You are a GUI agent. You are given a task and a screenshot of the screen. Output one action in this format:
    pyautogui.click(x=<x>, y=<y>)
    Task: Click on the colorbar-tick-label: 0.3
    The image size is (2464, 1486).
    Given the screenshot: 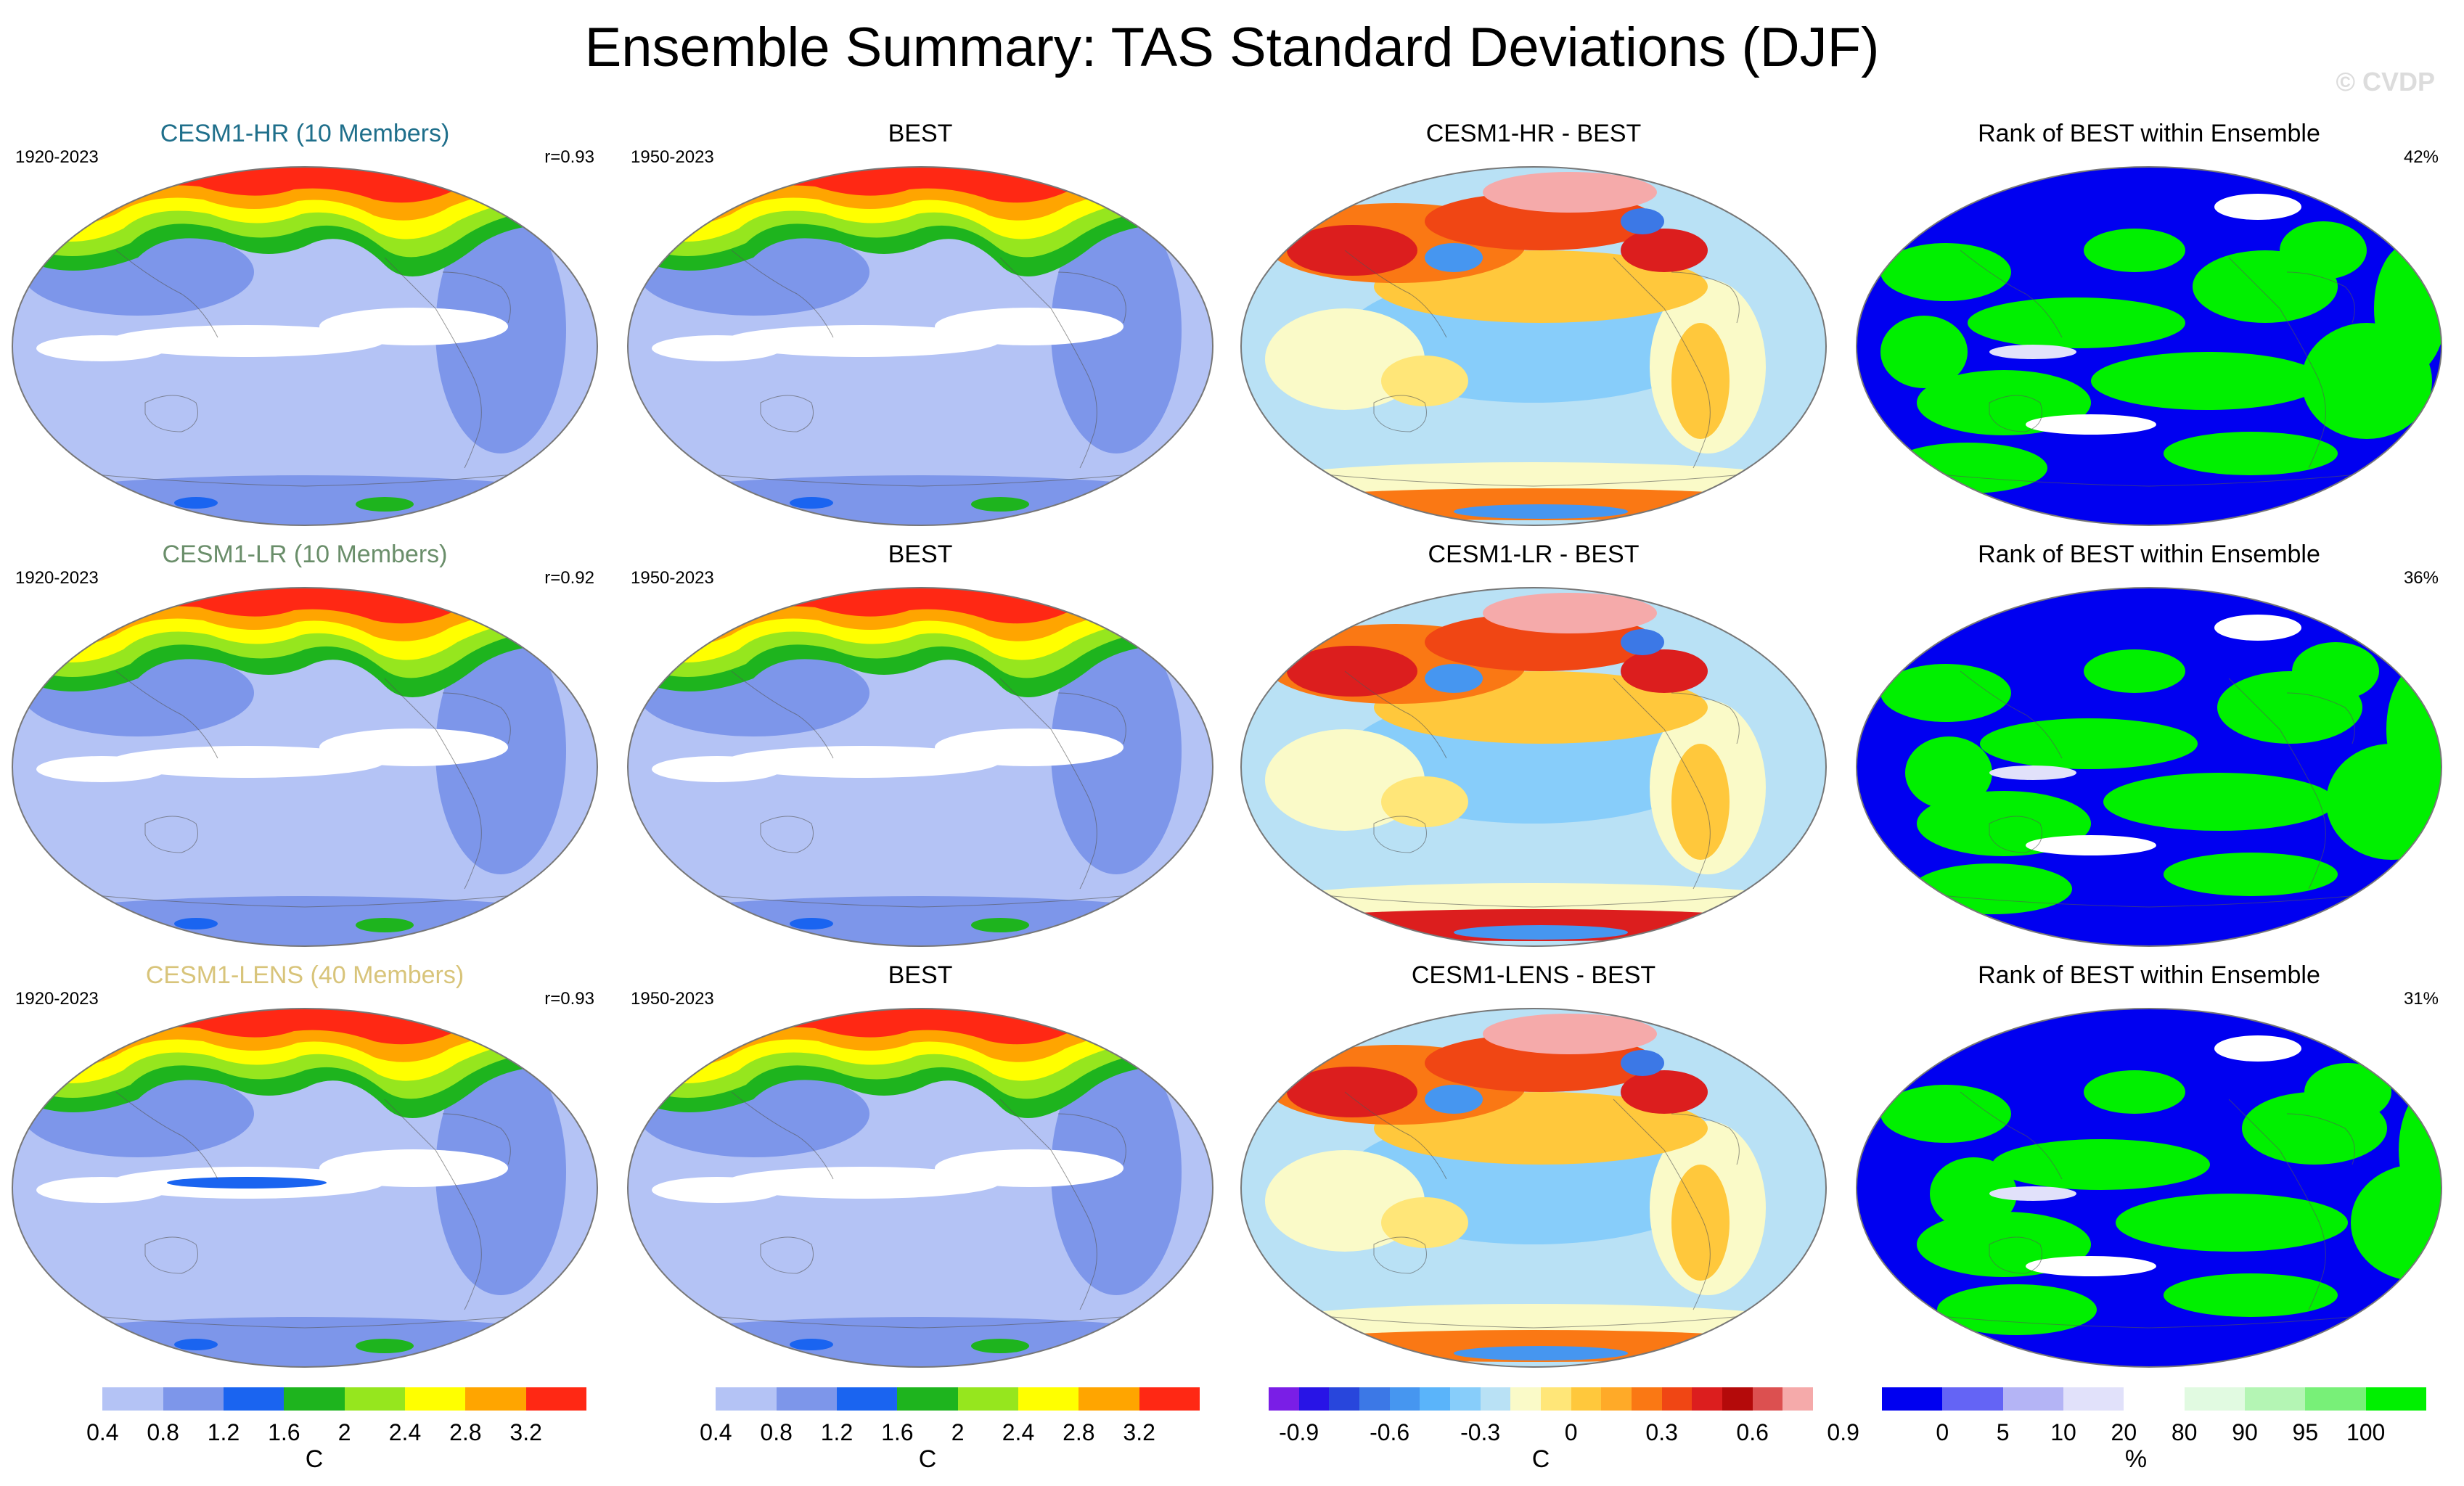 What is the action you would take?
    pyautogui.click(x=1661, y=1432)
    